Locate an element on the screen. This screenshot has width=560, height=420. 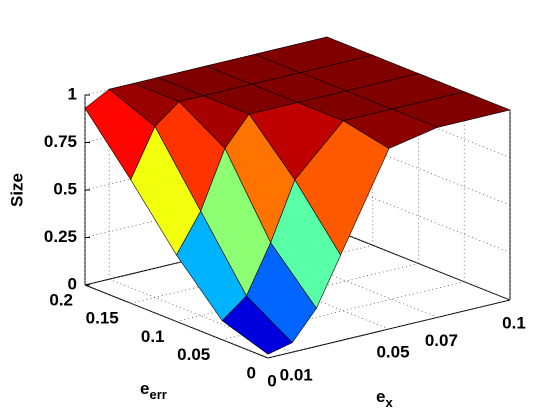
x-tick-label: 0.1 is located at coordinates (514, 322).